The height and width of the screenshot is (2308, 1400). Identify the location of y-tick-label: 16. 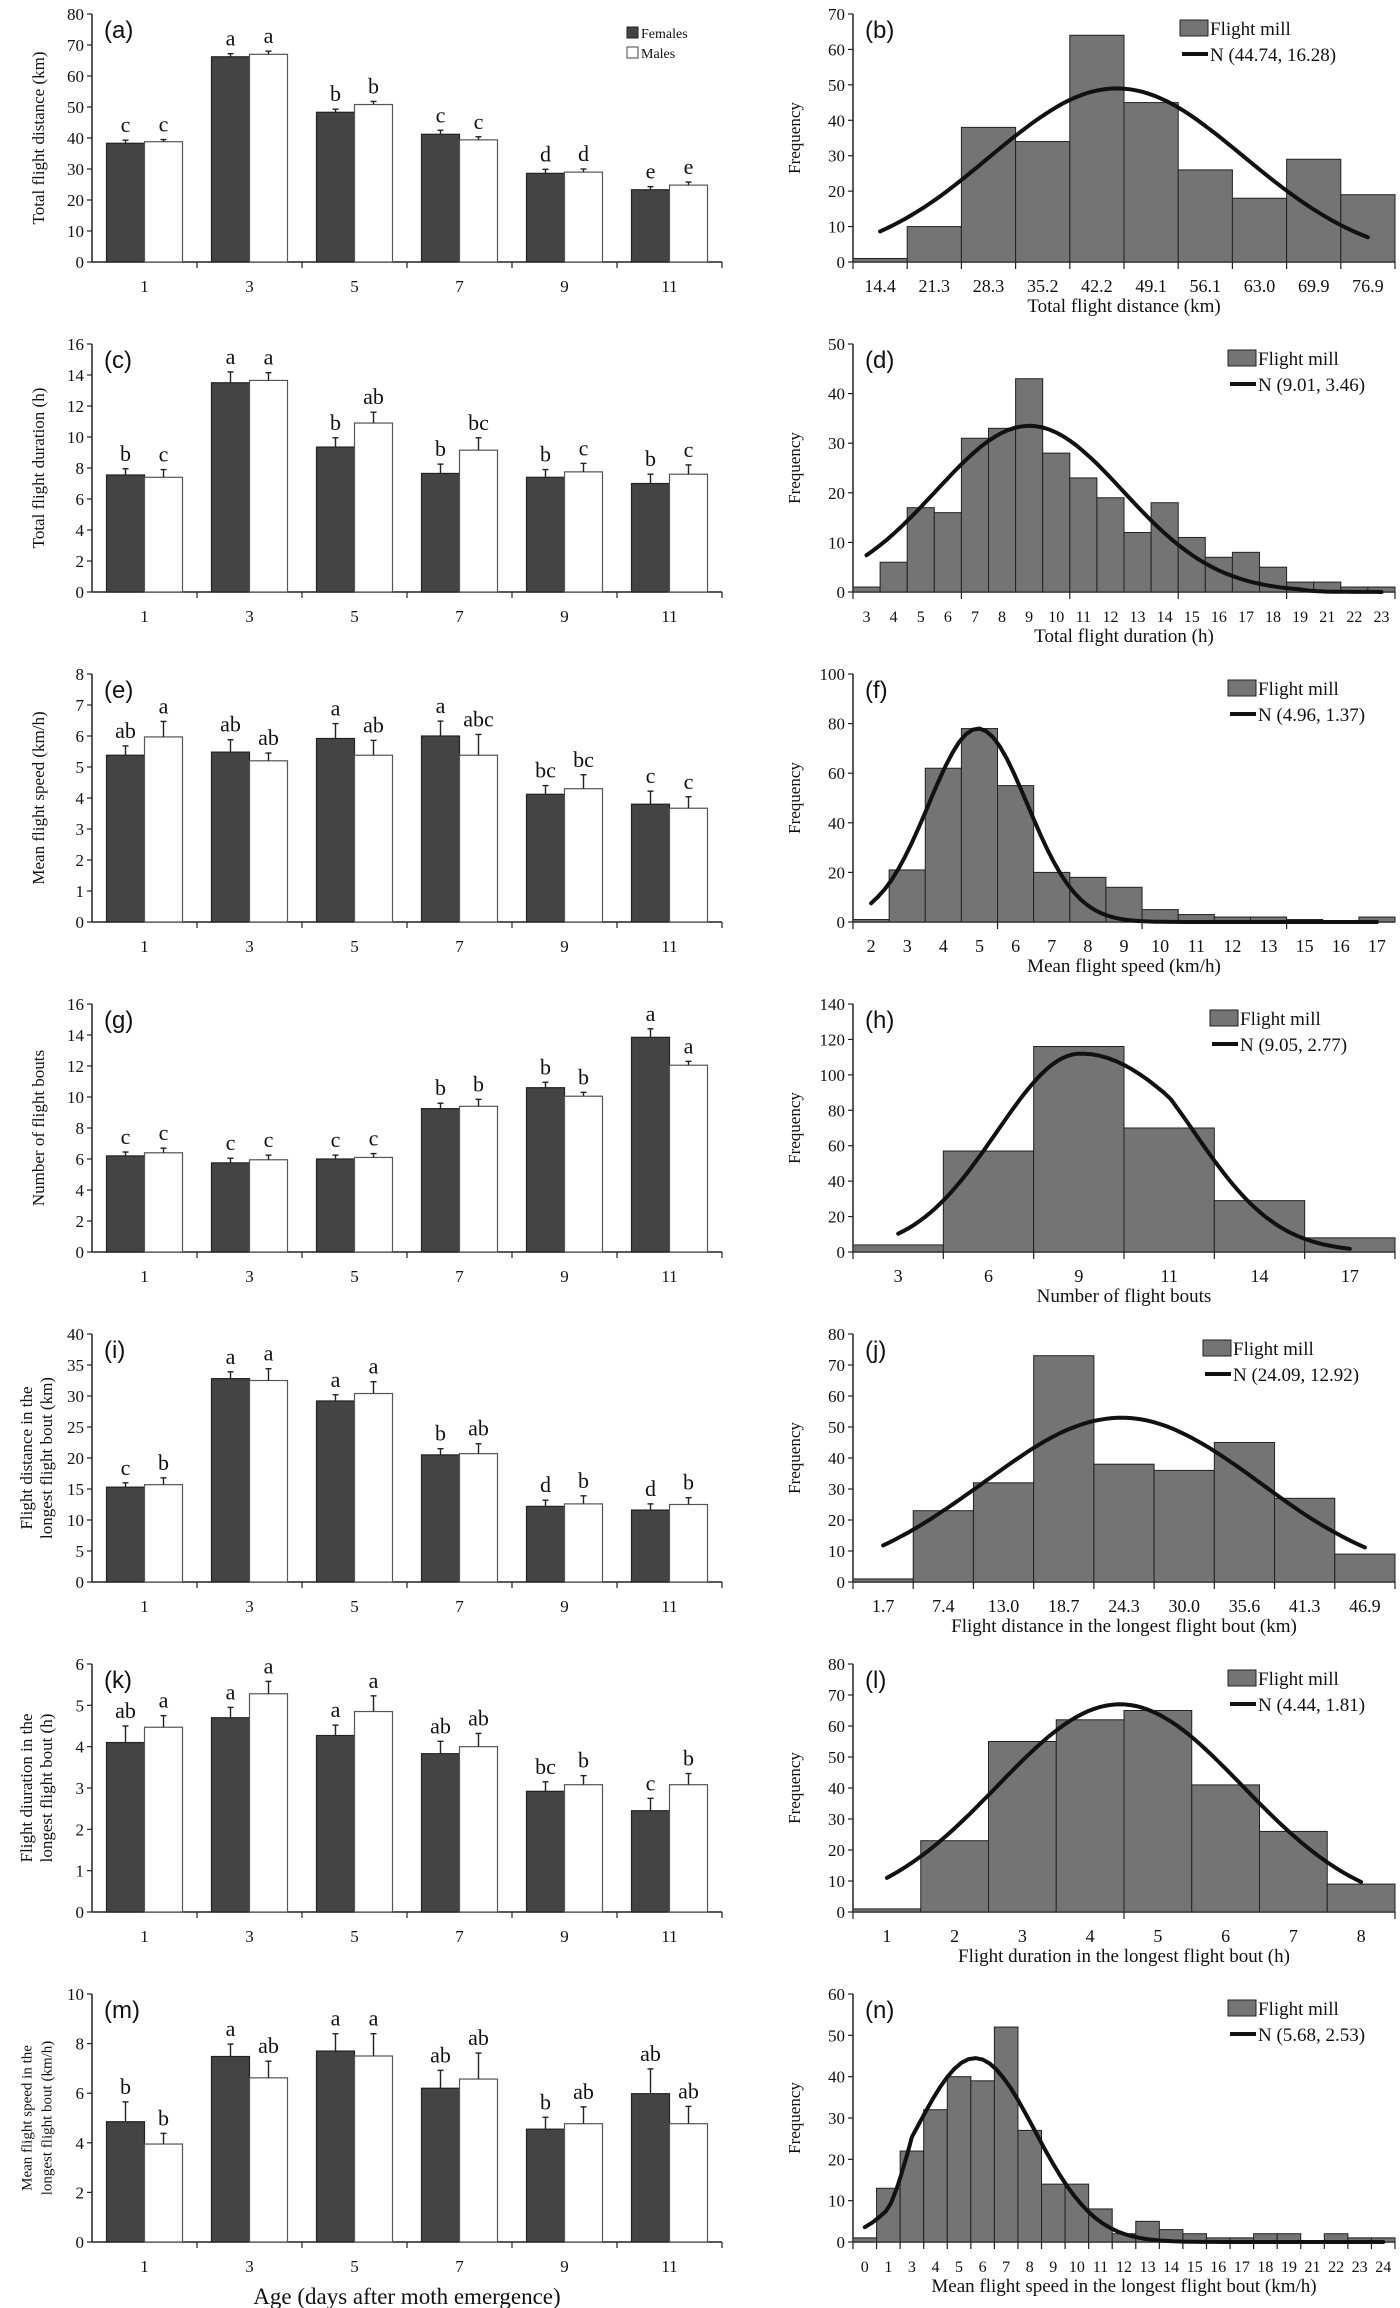
(75, 1004).